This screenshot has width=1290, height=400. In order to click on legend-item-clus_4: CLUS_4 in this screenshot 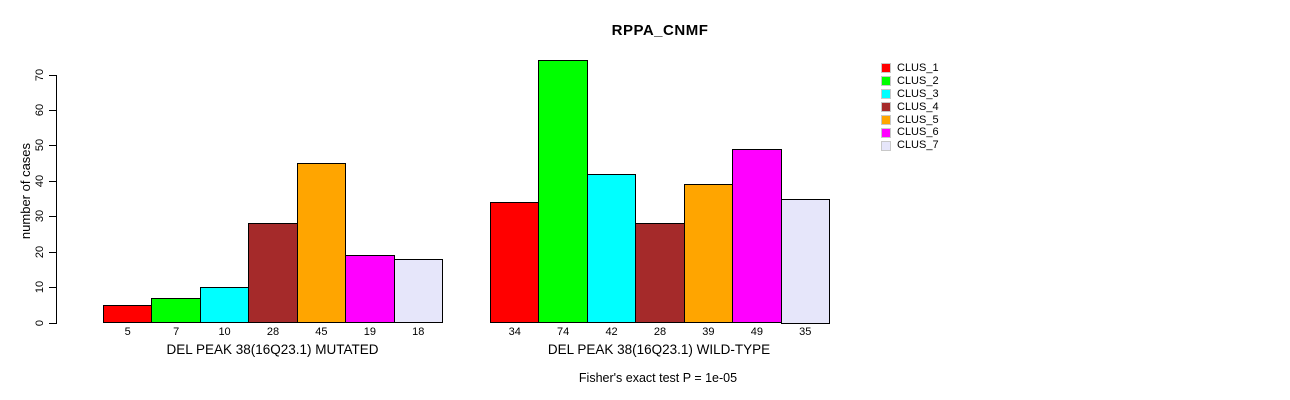, I will do `click(910, 107)`.